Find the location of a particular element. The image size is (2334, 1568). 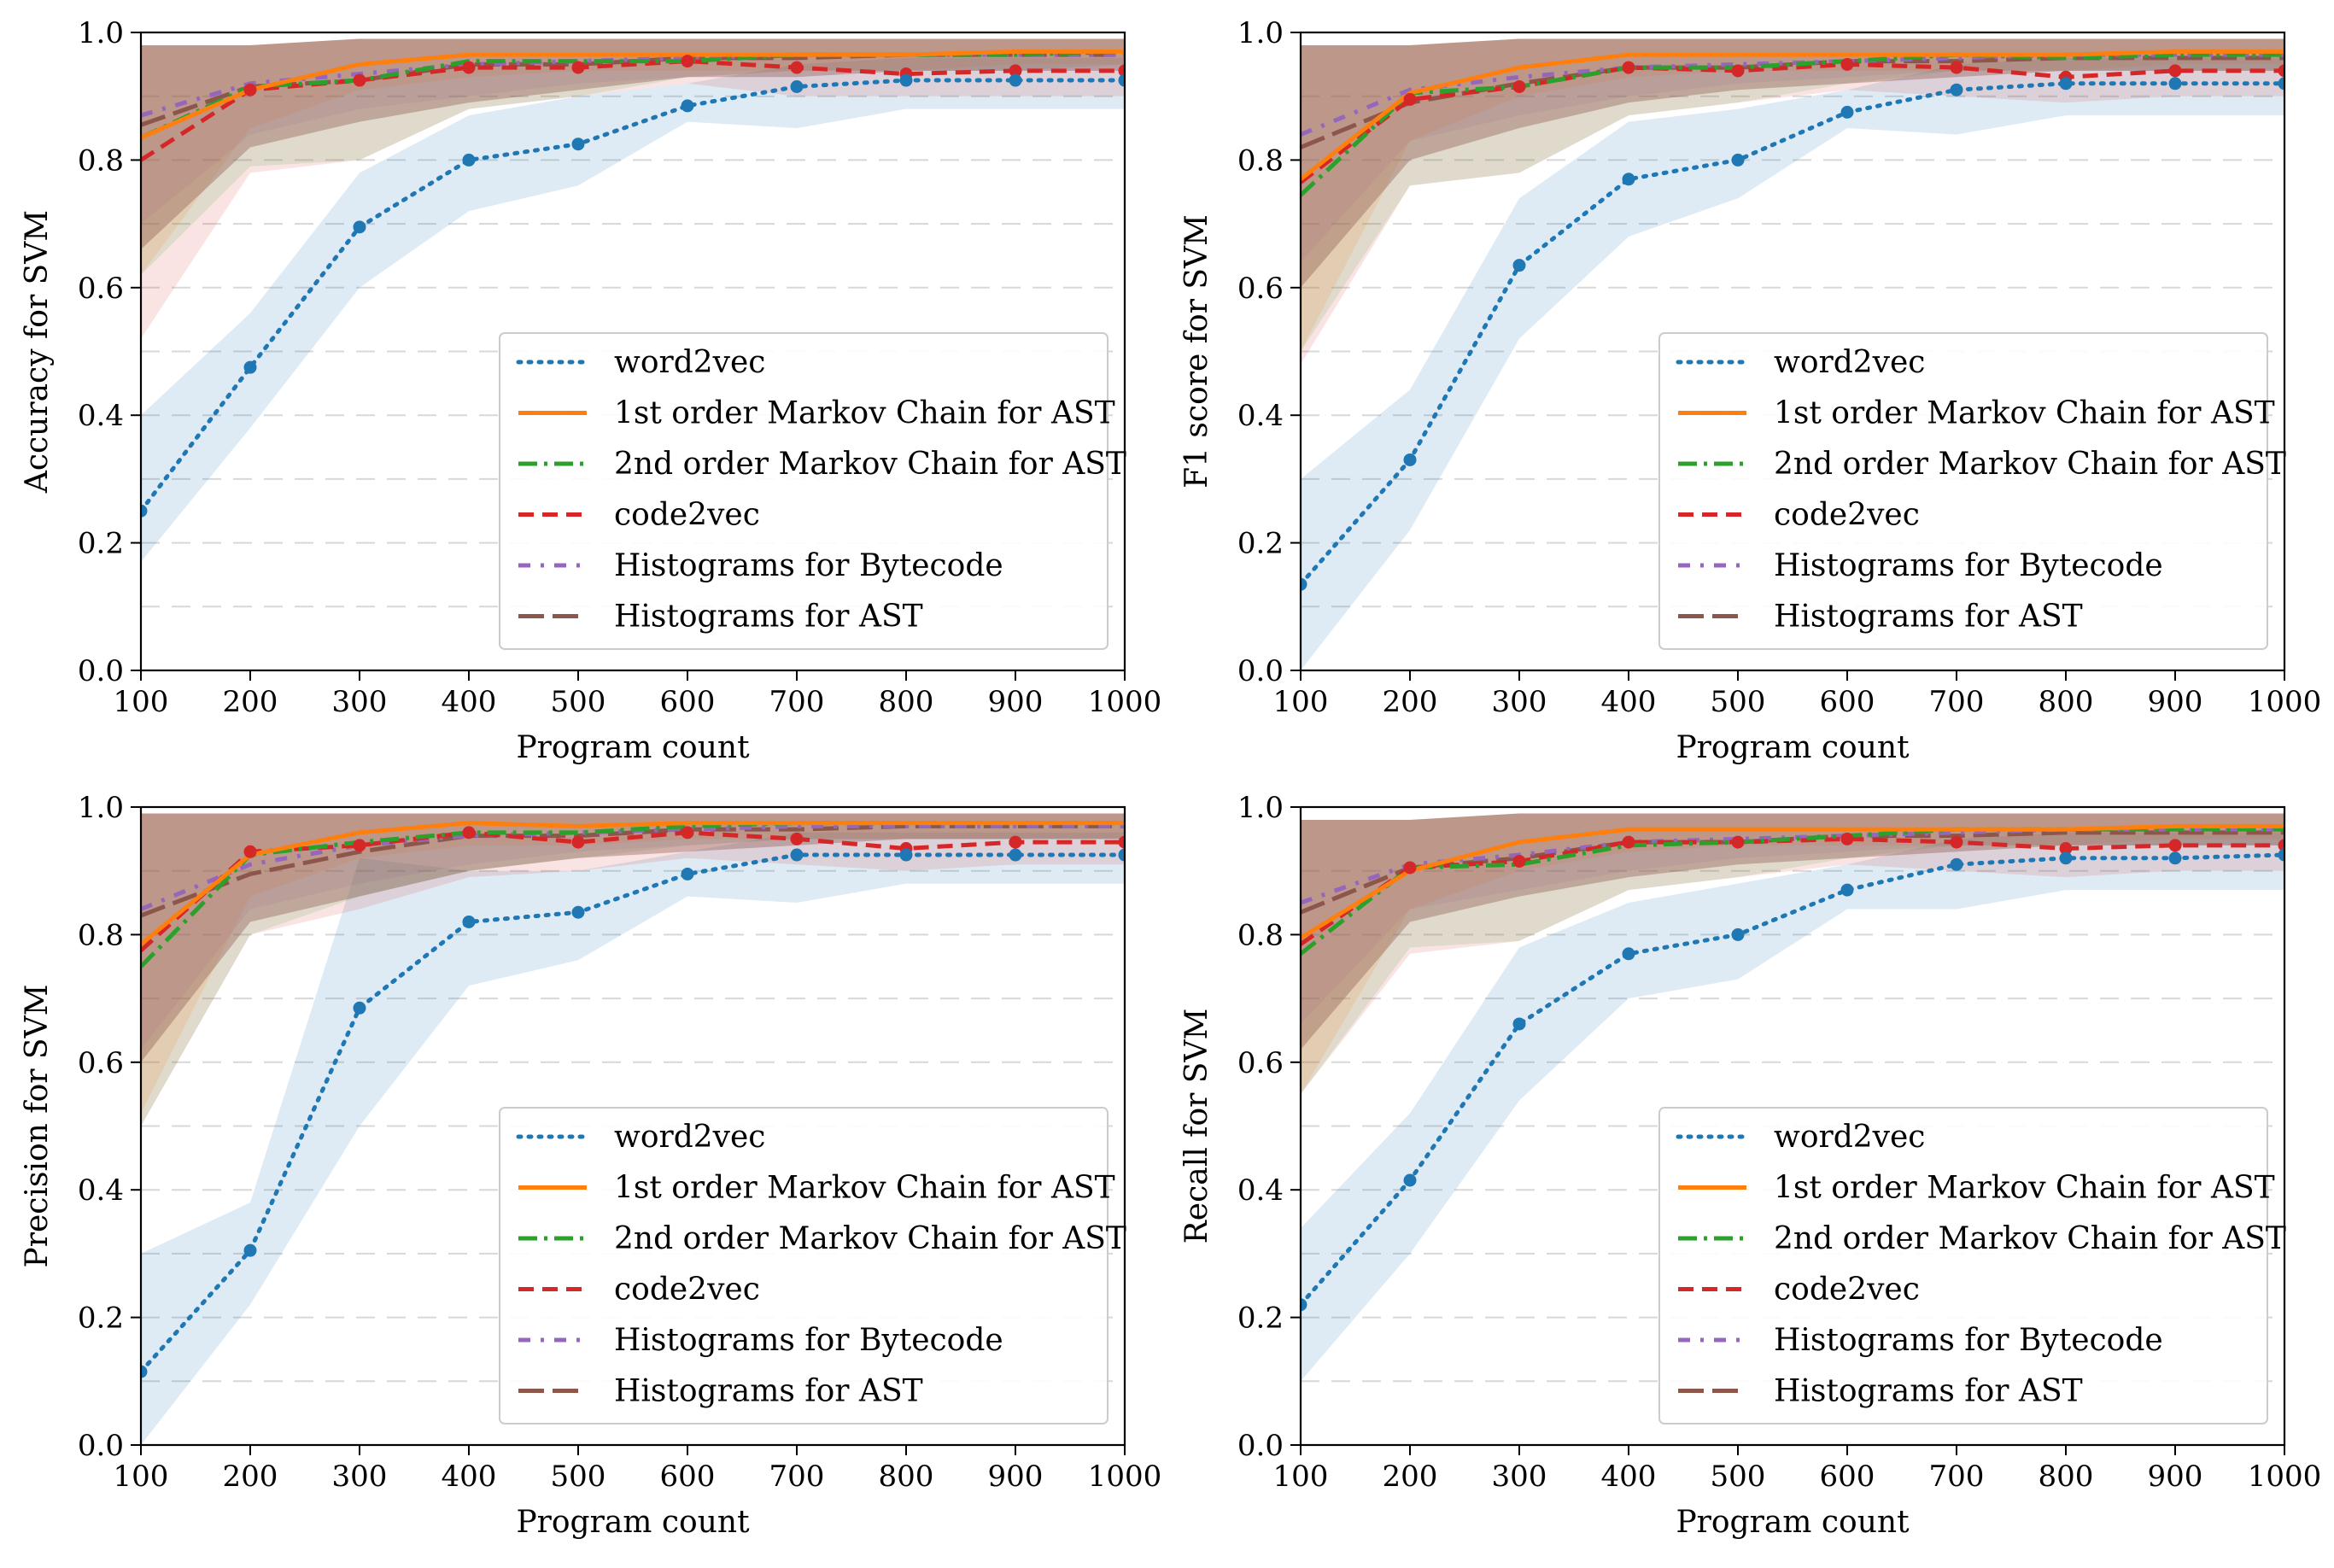

series-line-word2vec is located at coordinates (633, 295).